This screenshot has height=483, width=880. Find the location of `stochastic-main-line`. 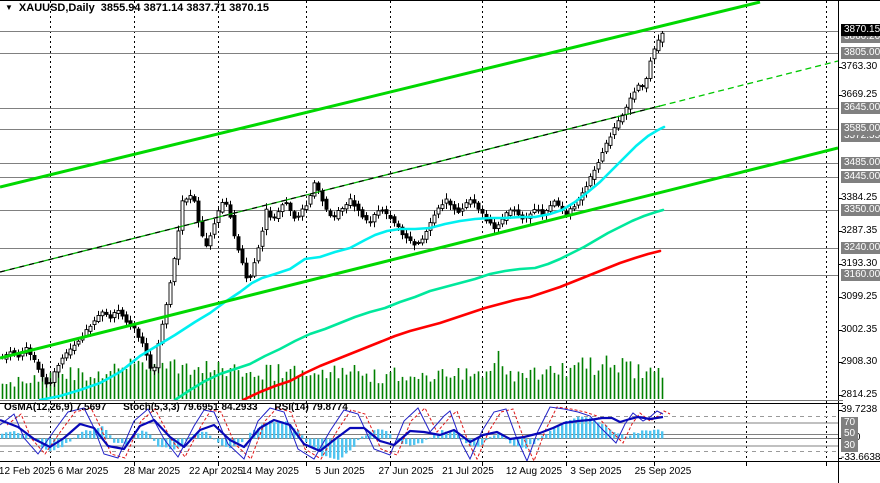

stochastic-main-line is located at coordinates (332, 433).